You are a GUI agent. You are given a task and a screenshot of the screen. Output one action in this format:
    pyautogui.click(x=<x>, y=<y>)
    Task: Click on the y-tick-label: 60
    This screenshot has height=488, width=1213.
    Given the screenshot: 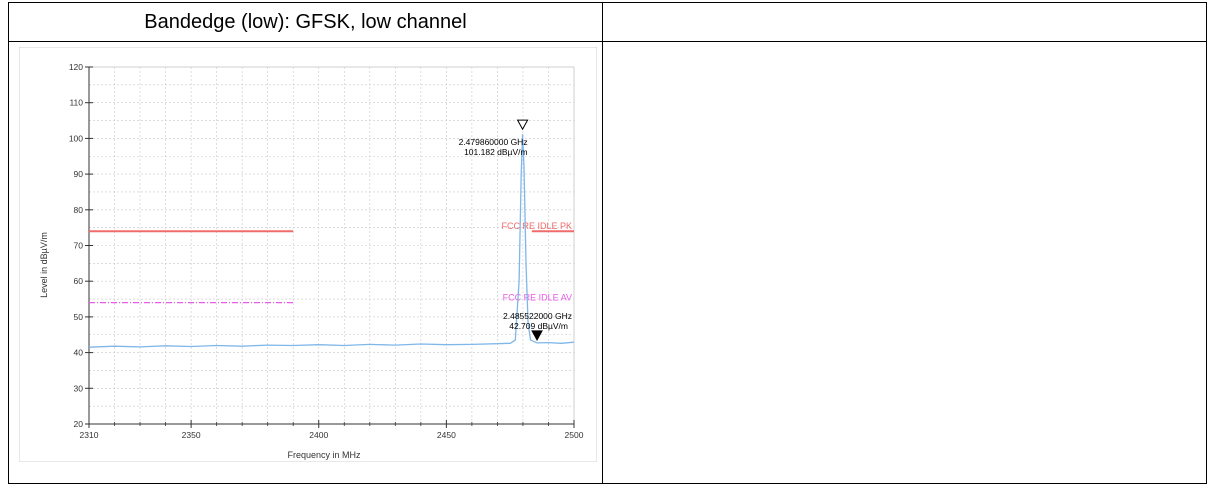 What is the action you would take?
    pyautogui.click(x=79, y=281)
    